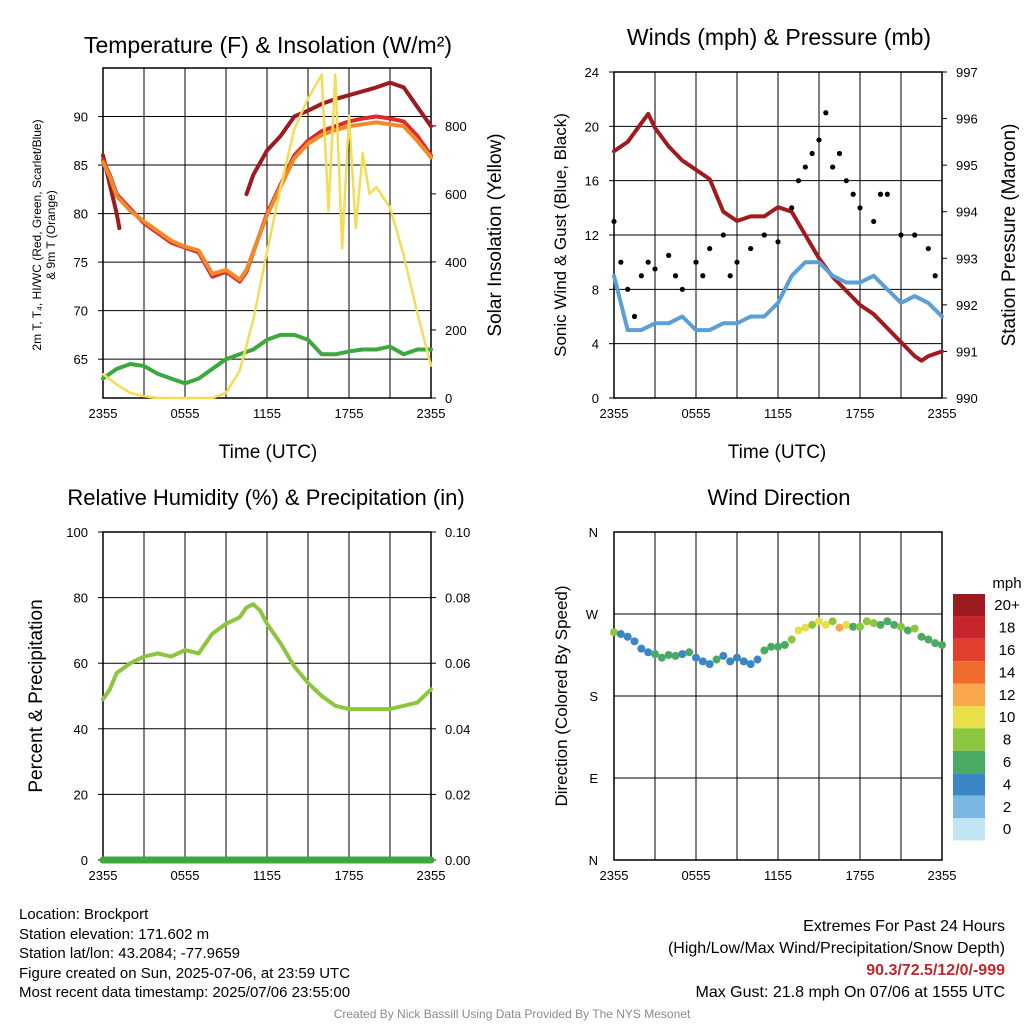  Describe the element at coordinates (130, 954) in the screenshot. I see `latlon-text: Station lat/lon: 43.2084; -77.9659` at that location.